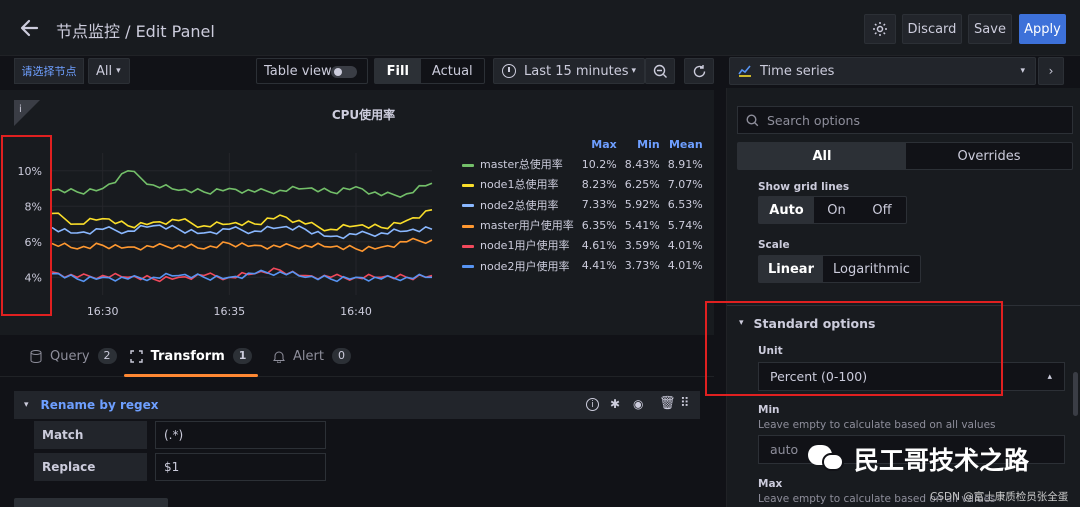 The width and height of the screenshot is (1080, 507). I want to click on legend-min: 5.41%, so click(642, 225).